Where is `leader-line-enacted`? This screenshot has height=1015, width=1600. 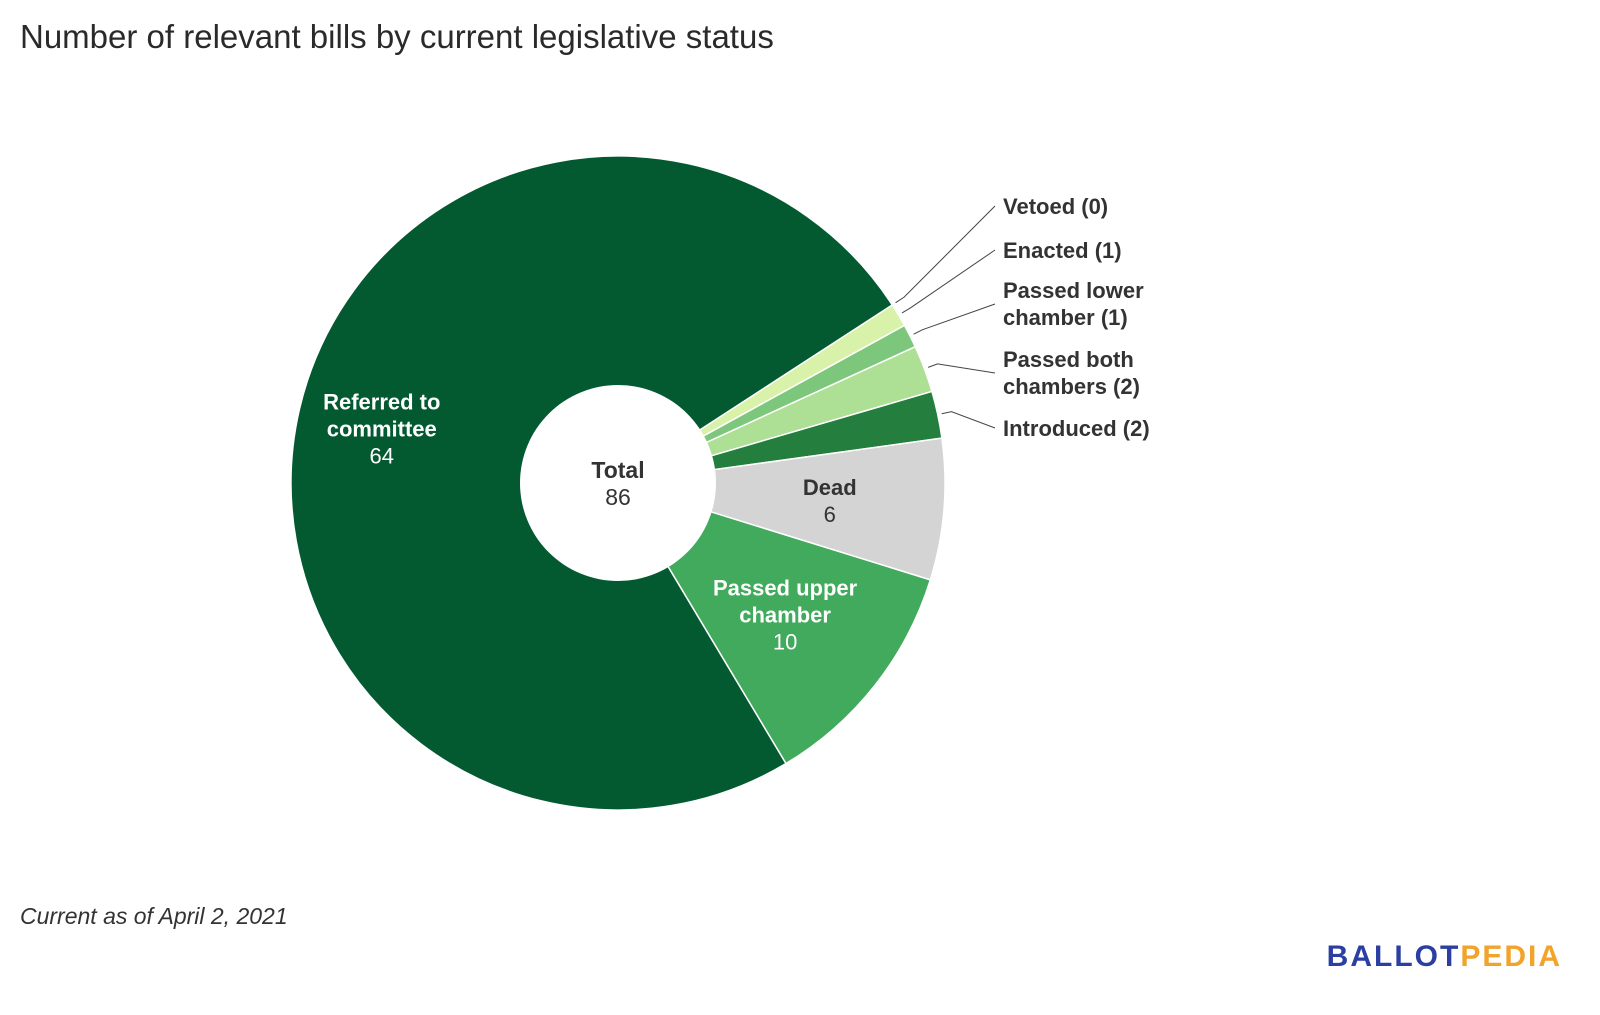 leader-line-enacted is located at coordinates (948, 281).